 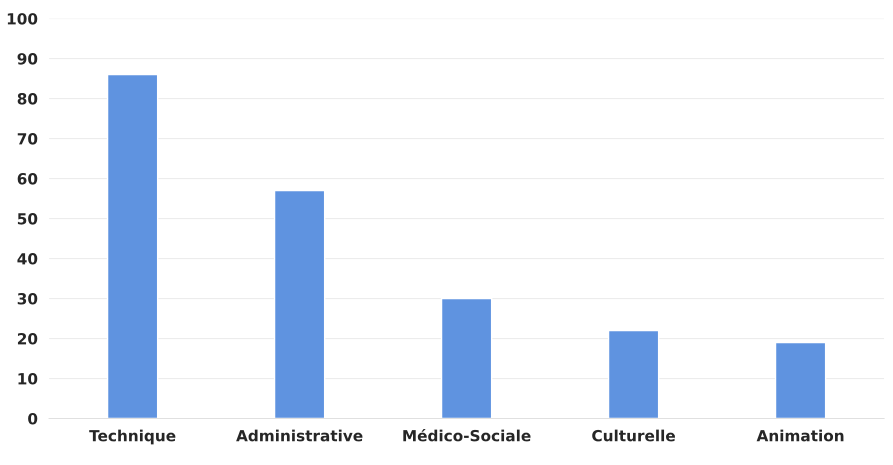 I want to click on y-tick-label: 100, so click(x=23, y=19).